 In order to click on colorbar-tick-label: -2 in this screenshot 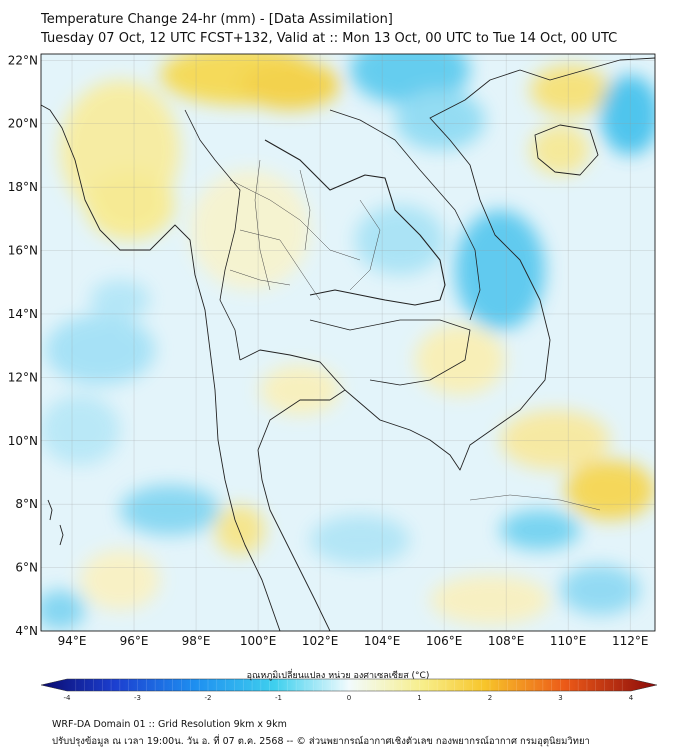, I will do `click(208, 697)`.